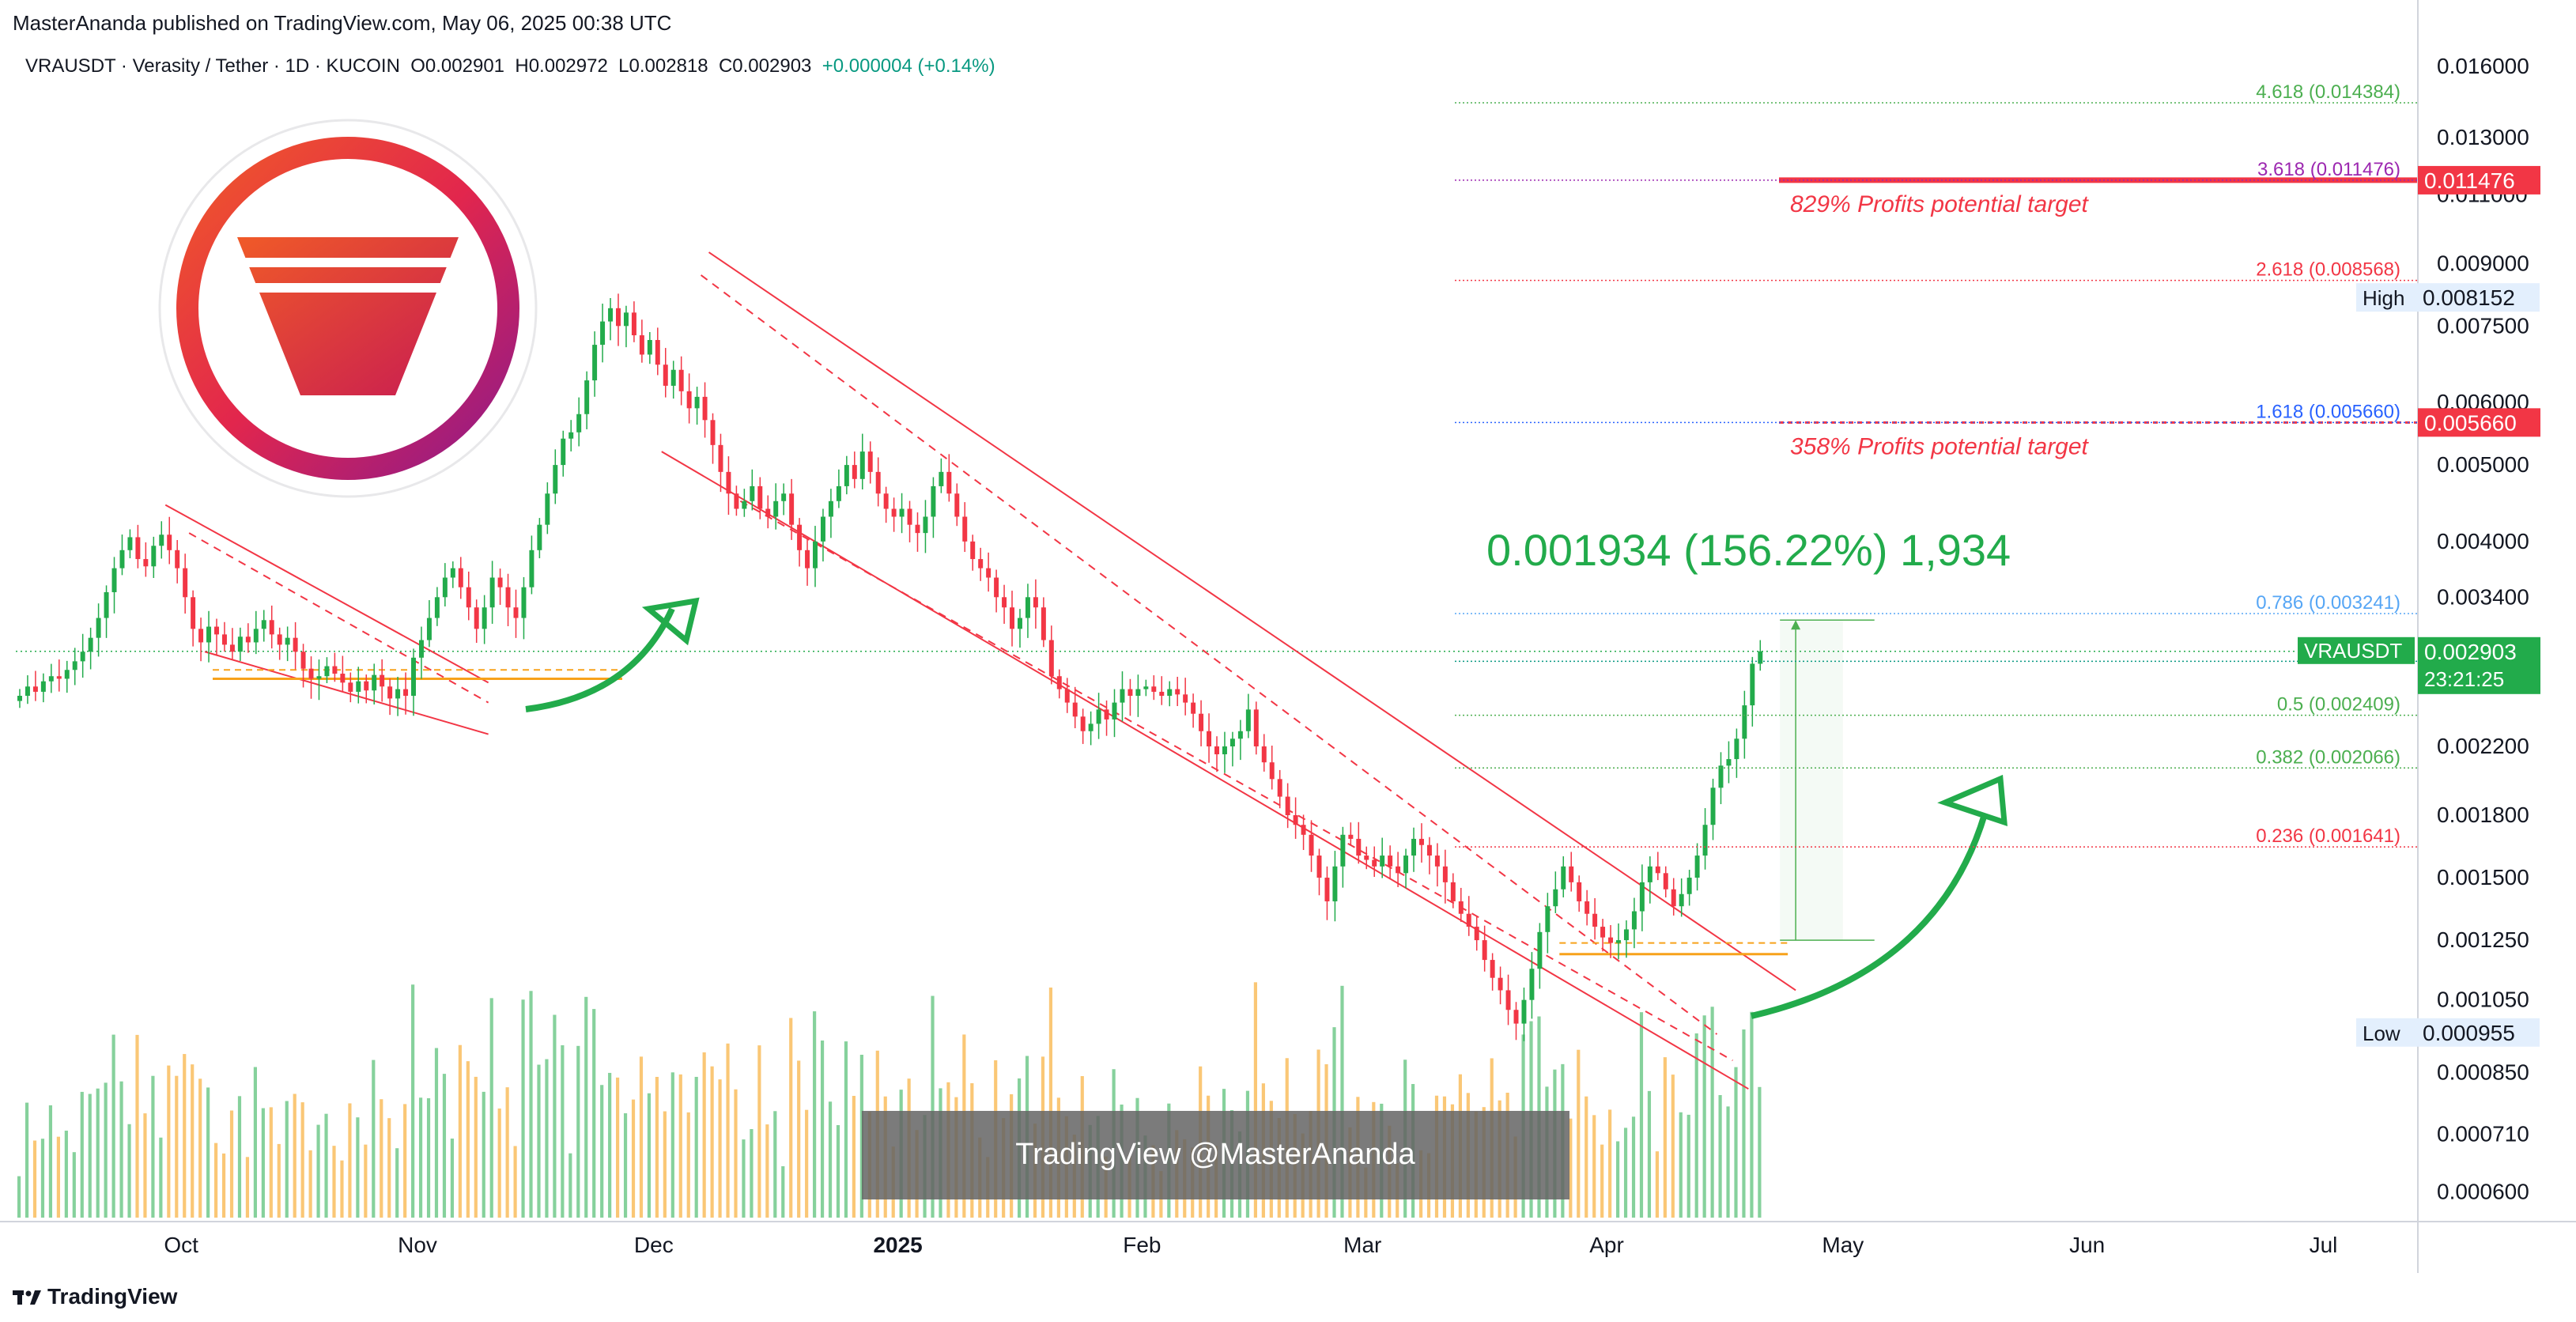  What do you see at coordinates (1215, 1154) in the screenshot?
I see `watermark-text: TradingView @MasterAnanda` at bounding box center [1215, 1154].